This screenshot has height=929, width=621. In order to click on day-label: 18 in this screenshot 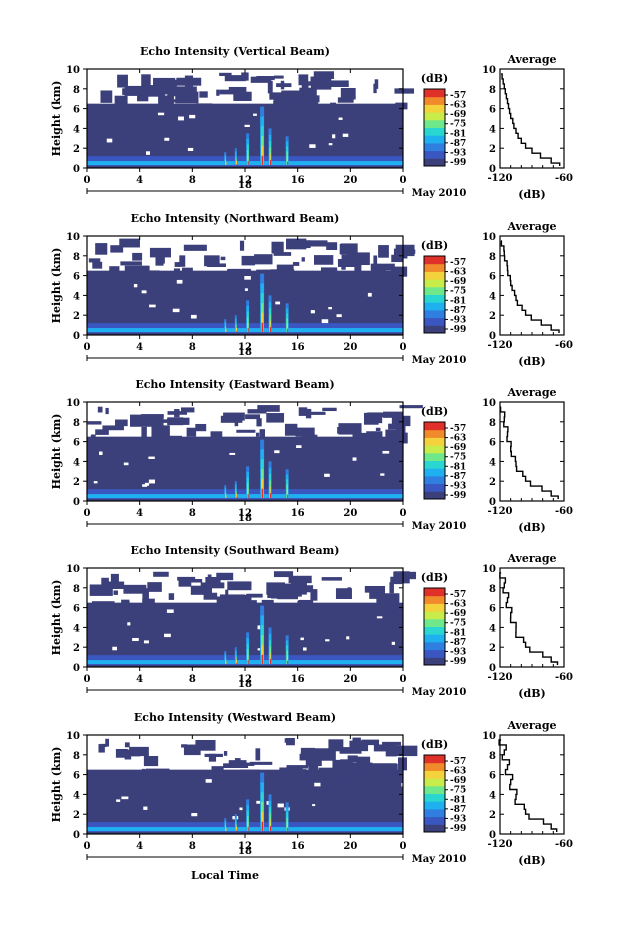, I will do `click(245, 851)`.